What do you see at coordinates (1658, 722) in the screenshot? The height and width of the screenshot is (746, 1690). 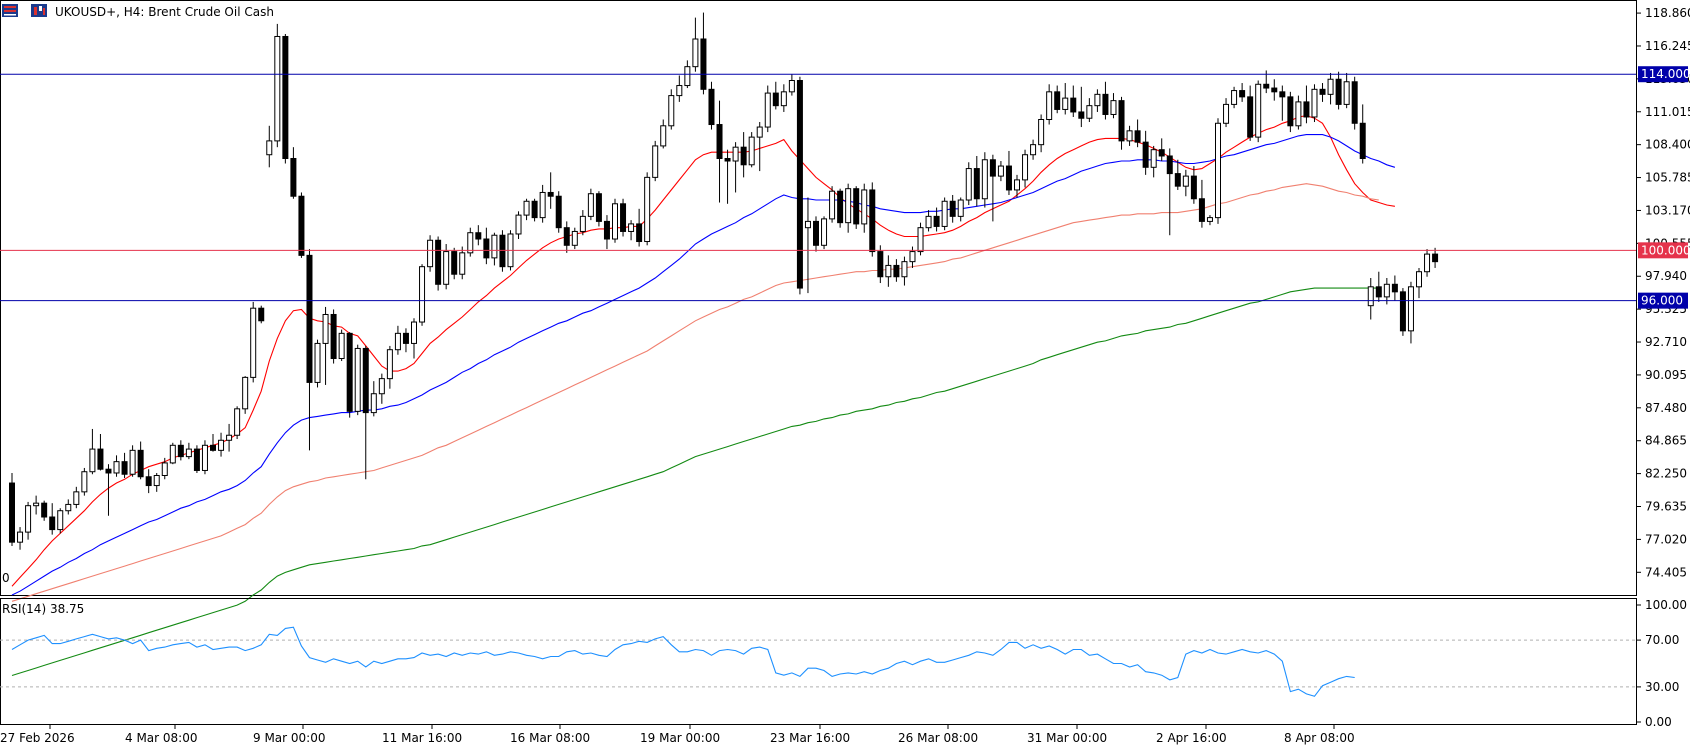 I see `rsi-tick-label: 0.00` at bounding box center [1658, 722].